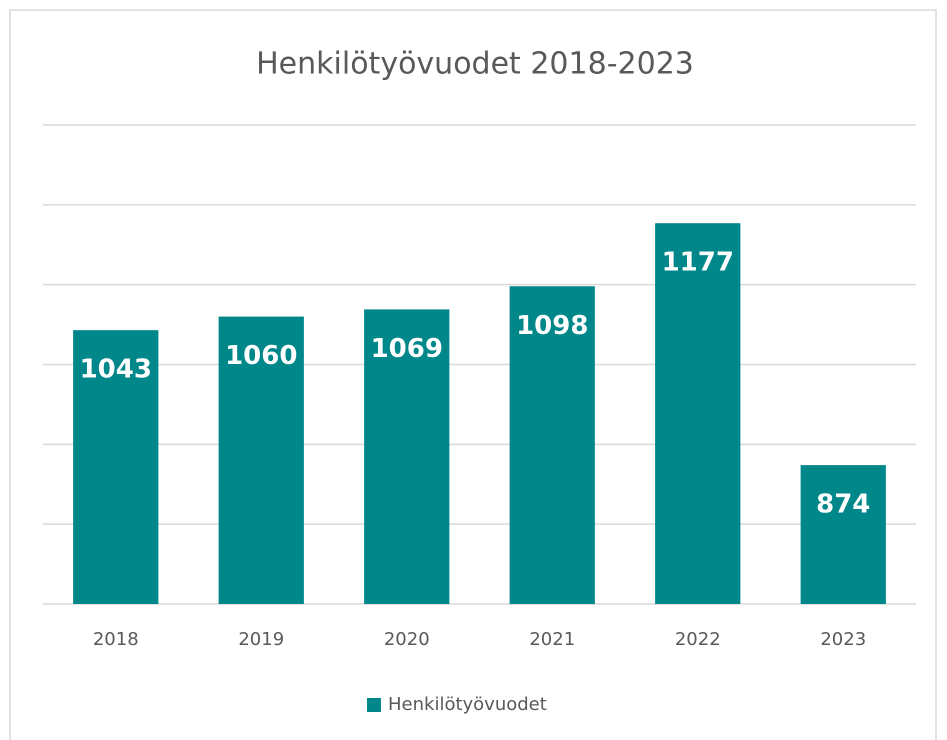  Describe the element at coordinates (374, 705) in the screenshot. I see `legend-swatch` at that location.